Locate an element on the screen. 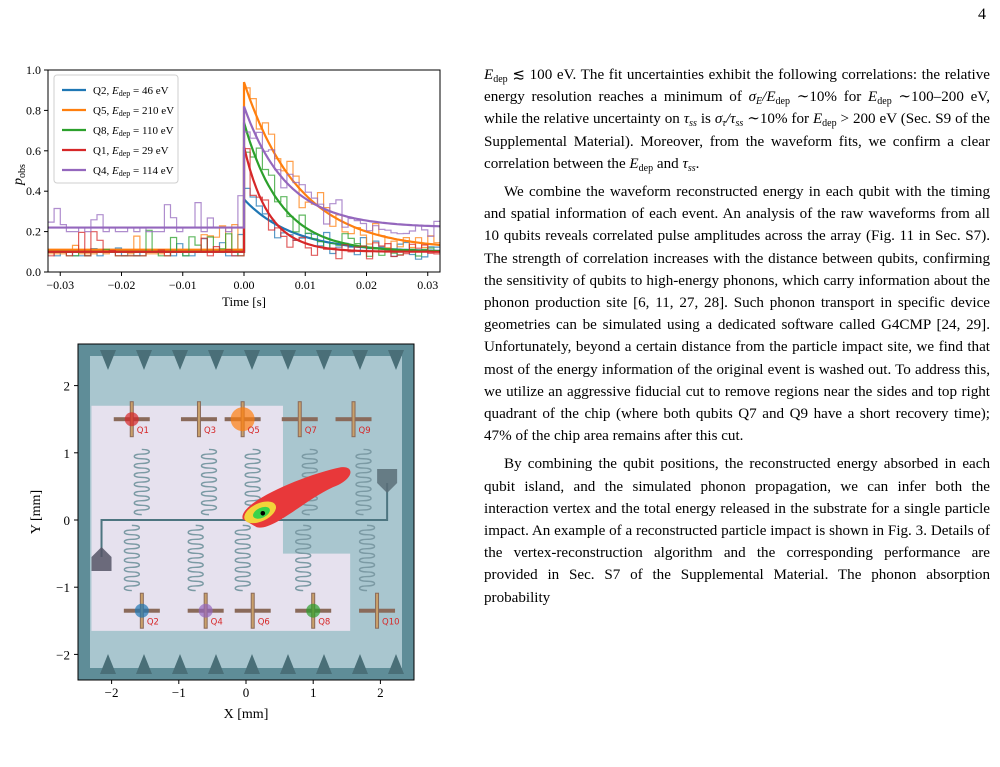  x-axis-label: Time [s] is located at coordinates (244, 301).